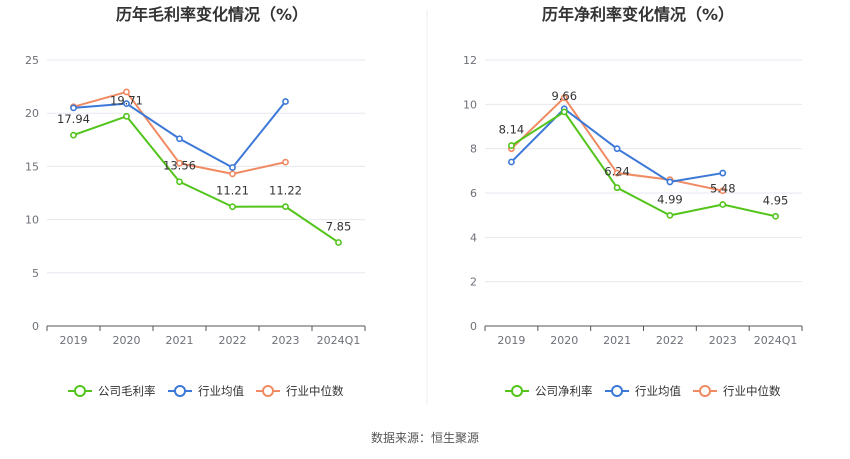  Describe the element at coordinates (32, 193) in the screenshot. I see `gross-margin-y-axis: 0 5 10 15 20 25` at that location.